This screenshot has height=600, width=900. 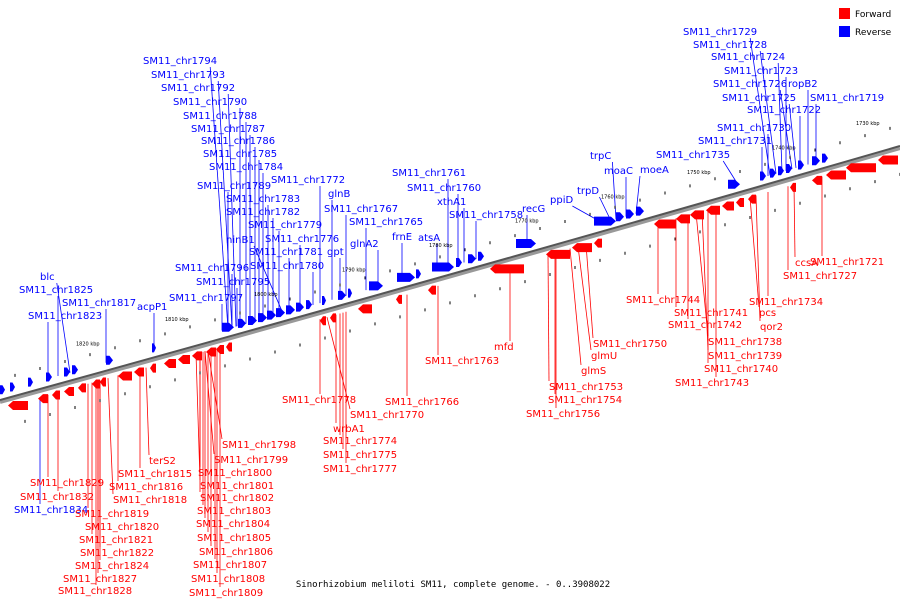 What do you see at coordinates (112, 566) in the screenshot?
I see `forward-gene-label: SM11_chr1824` at bounding box center [112, 566].